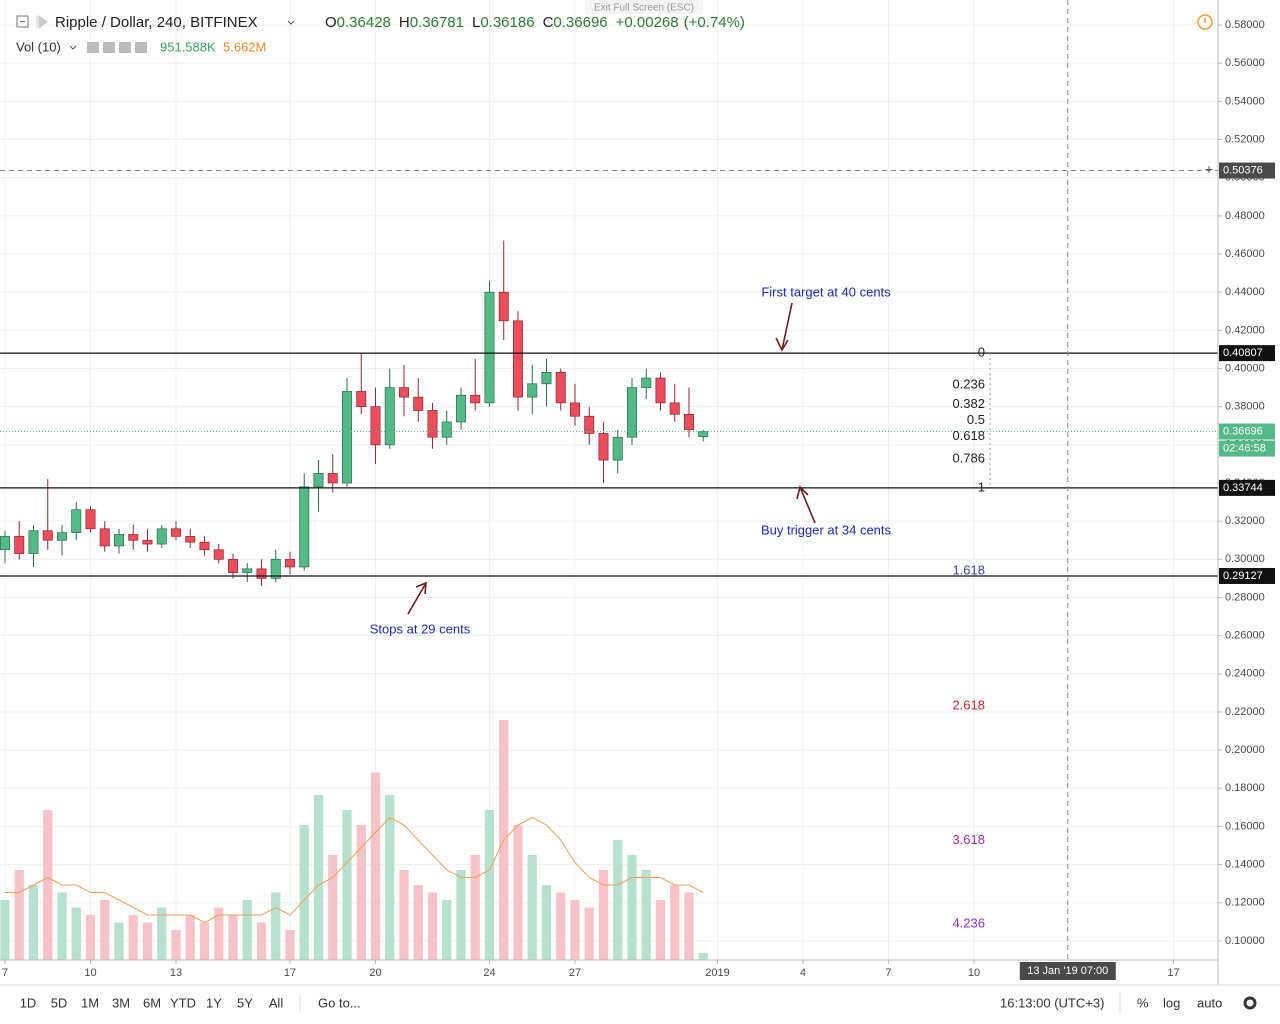  I want to click on alert-icon, so click(1205, 22).